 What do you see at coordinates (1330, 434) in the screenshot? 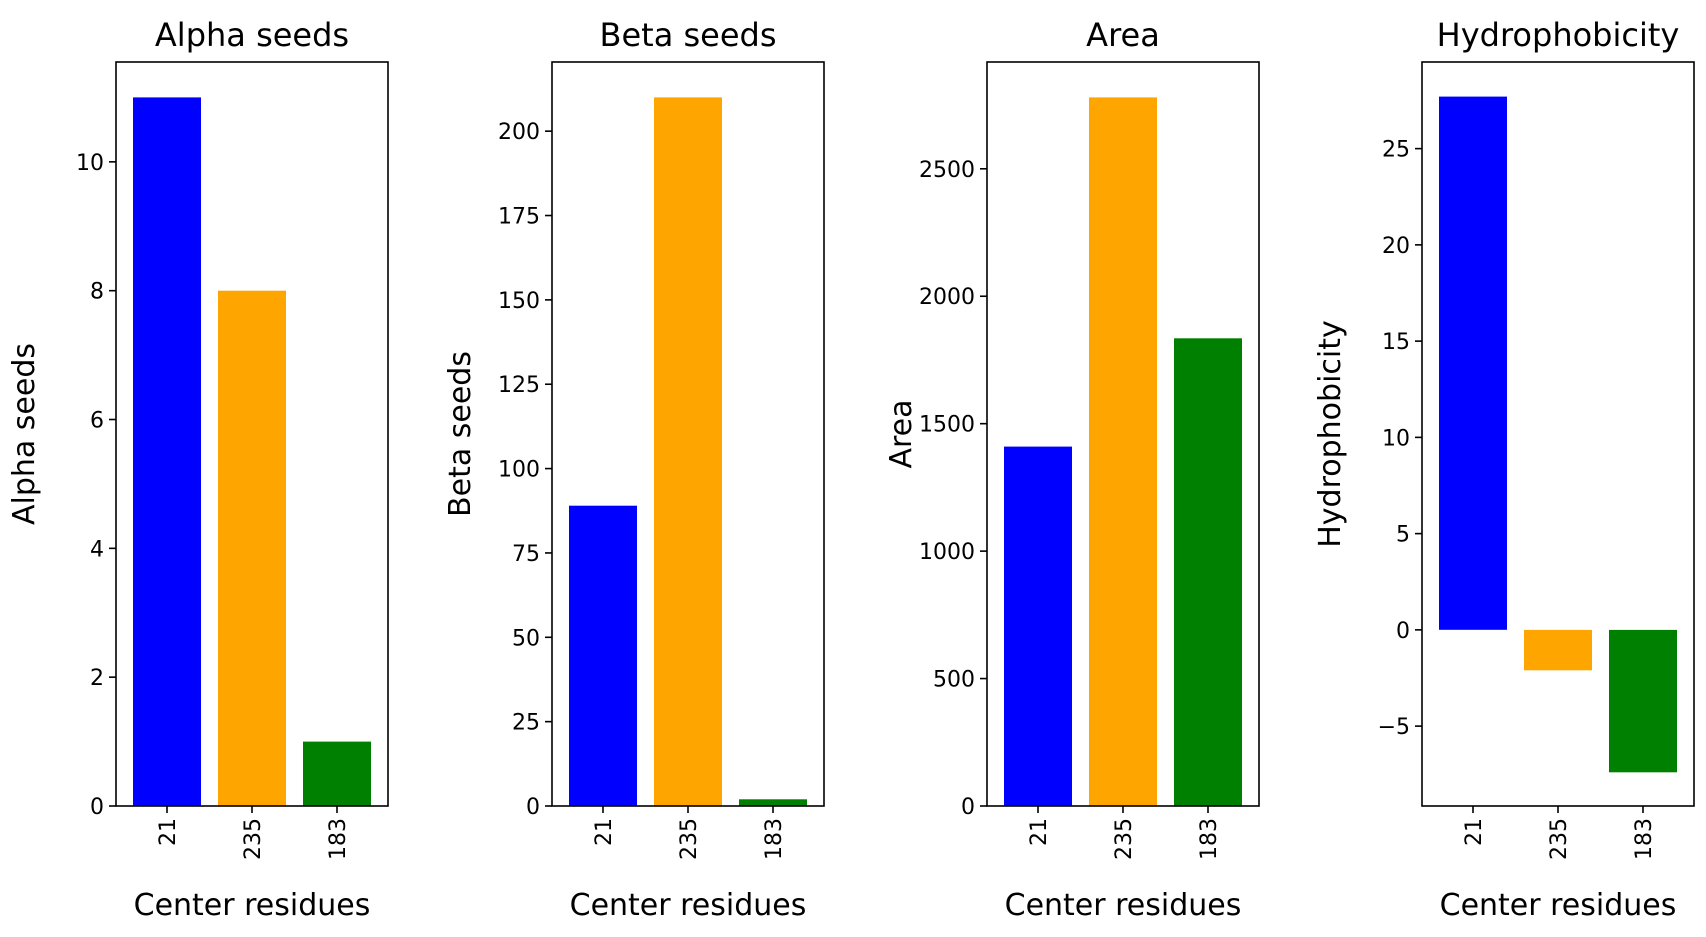
I see `y-axis-label: Hydrophobicity` at bounding box center [1330, 434].